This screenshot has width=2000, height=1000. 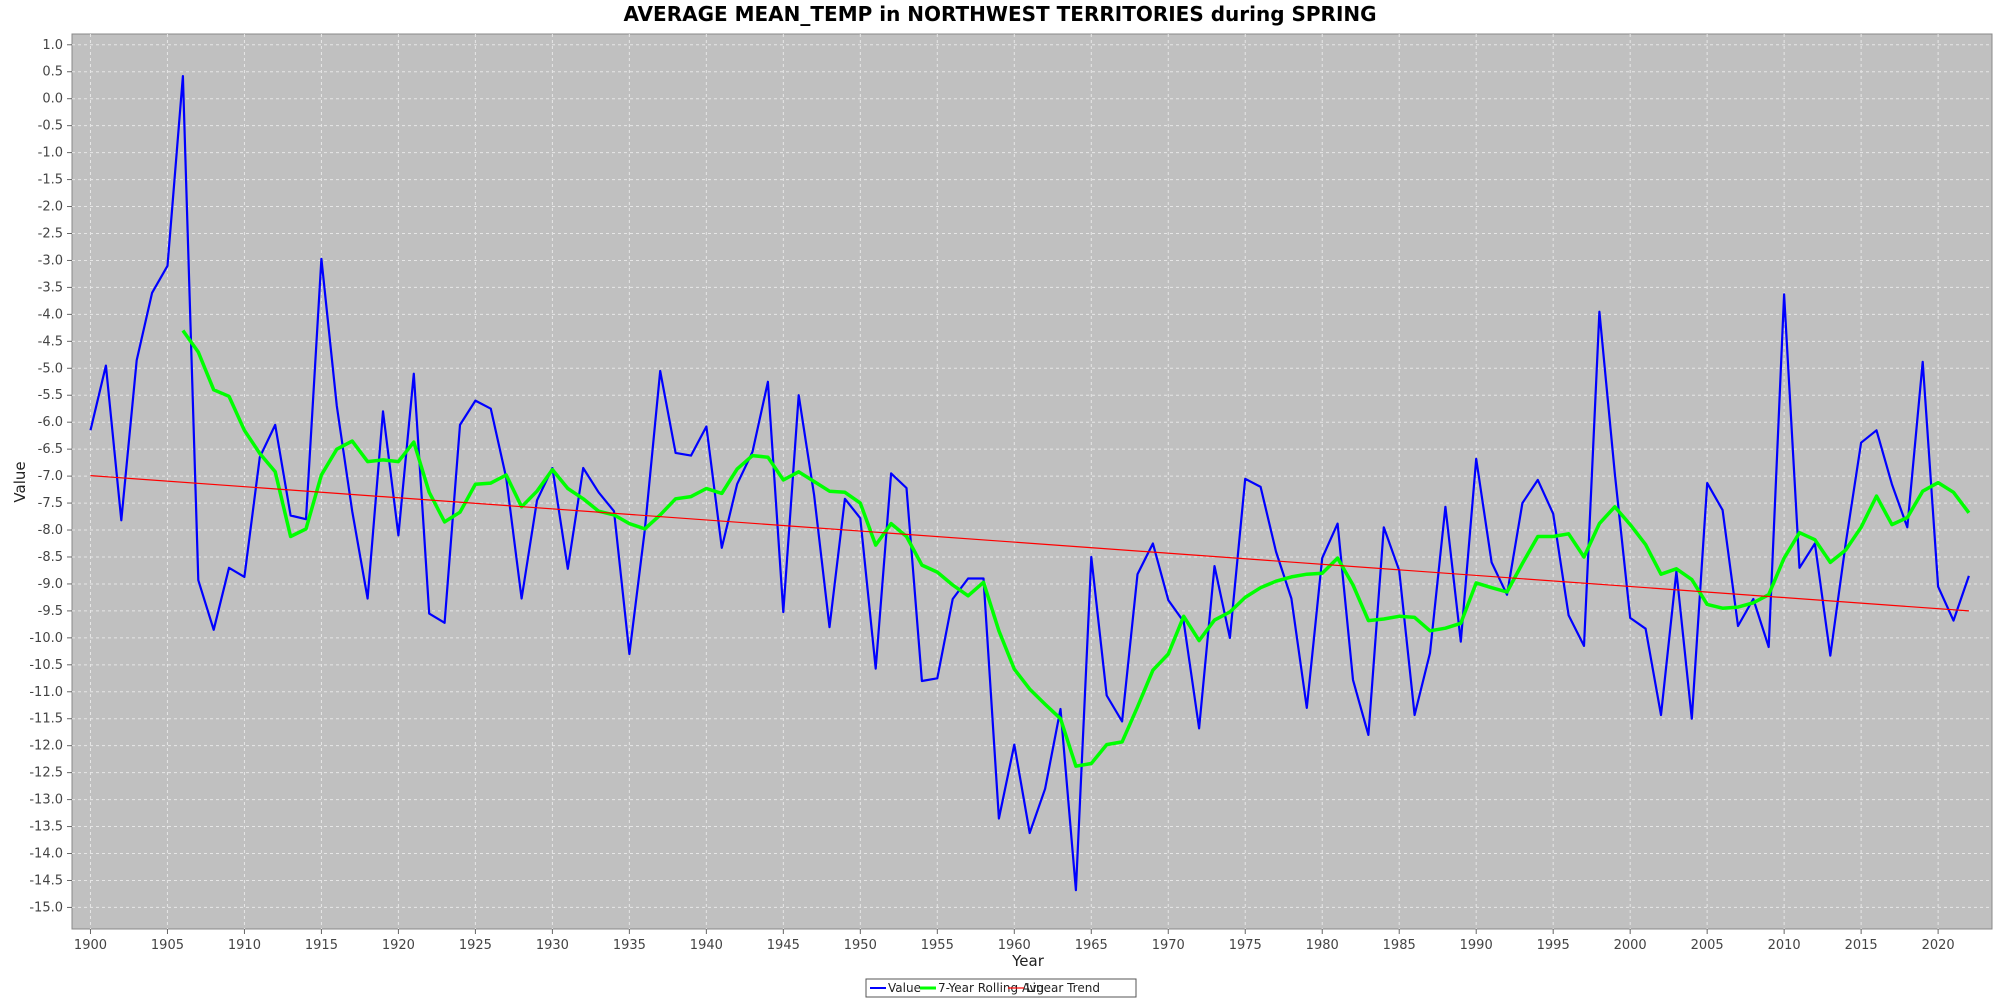 I want to click on legend-label-value: Value, so click(x=904, y=988).